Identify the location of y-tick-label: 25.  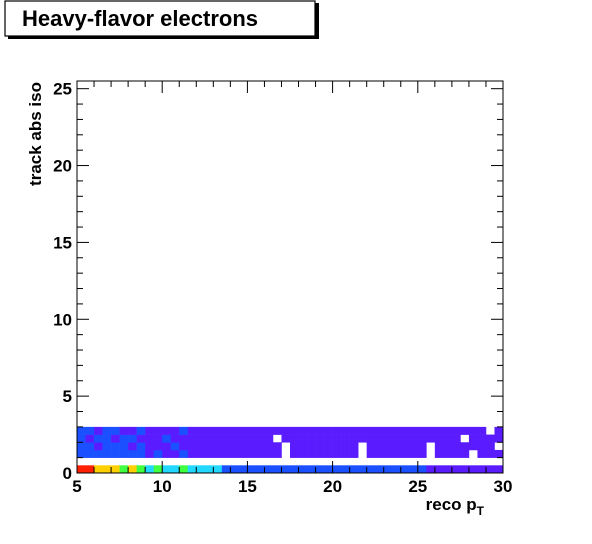
(62, 89).